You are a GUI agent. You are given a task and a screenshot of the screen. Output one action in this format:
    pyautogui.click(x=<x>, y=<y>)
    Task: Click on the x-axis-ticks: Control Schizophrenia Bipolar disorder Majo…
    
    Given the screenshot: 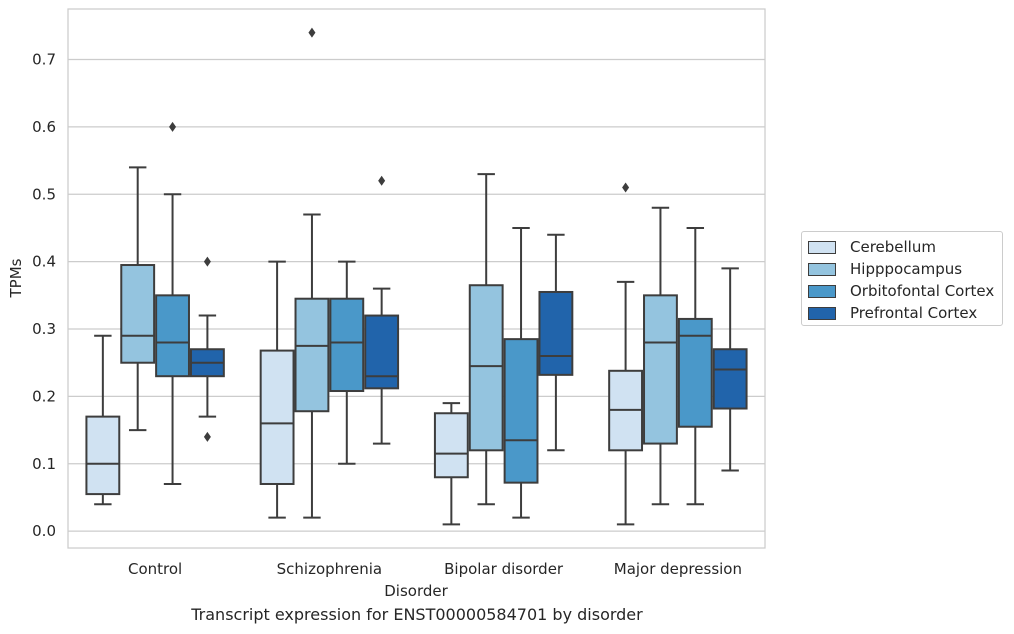 What is the action you would take?
    pyautogui.click(x=435, y=569)
    